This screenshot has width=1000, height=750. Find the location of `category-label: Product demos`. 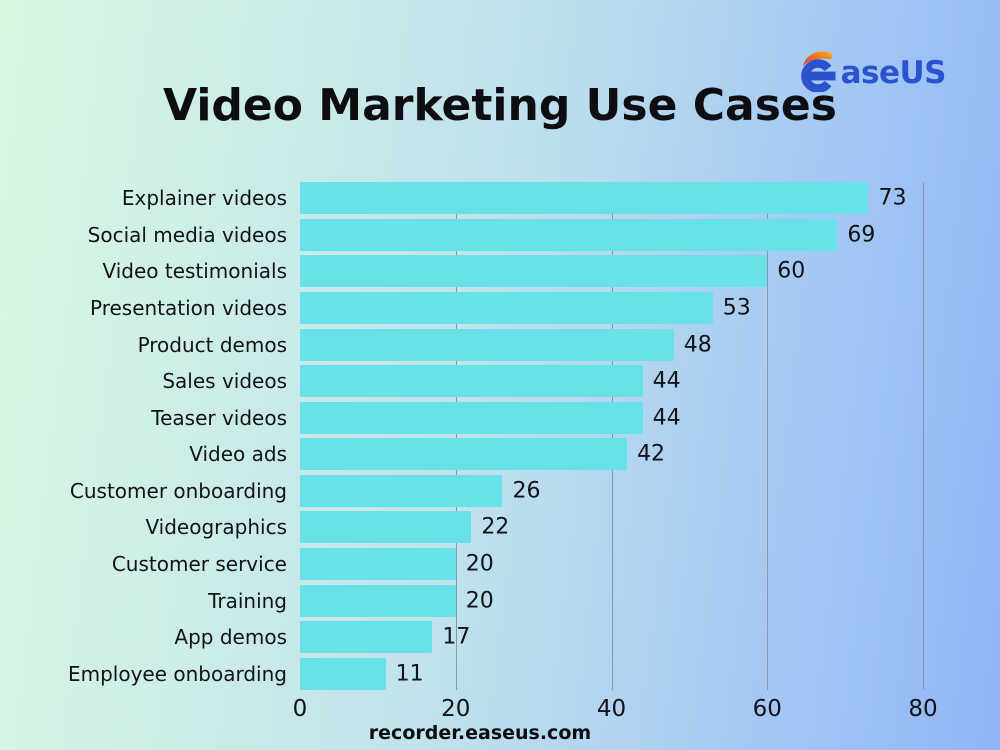

category-label: Product demos is located at coordinates (212, 344).